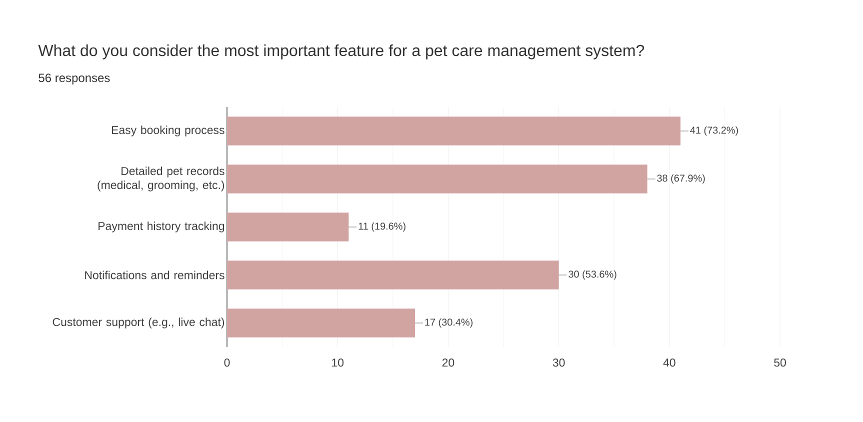 The width and height of the screenshot is (863, 422). I want to click on data-label: 41 (73.2%), so click(714, 131).